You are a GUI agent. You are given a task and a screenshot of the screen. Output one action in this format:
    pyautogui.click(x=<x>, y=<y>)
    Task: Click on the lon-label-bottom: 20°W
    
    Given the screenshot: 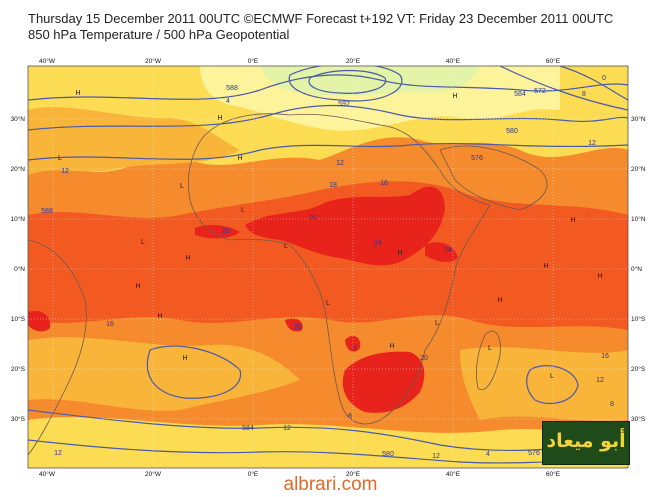 What is the action you would take?
    pyautogui.click(x=153, y=474)
    